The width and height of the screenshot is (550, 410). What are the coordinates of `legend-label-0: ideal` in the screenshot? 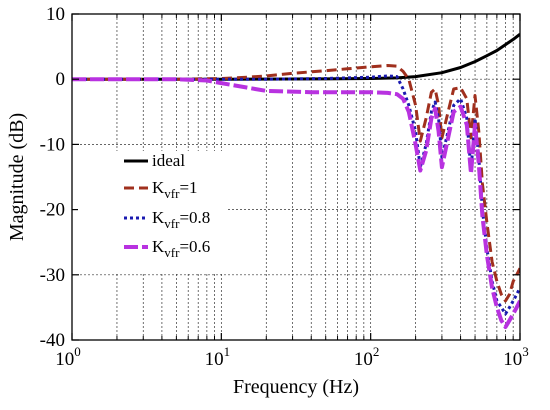 It's located at (168, 160).